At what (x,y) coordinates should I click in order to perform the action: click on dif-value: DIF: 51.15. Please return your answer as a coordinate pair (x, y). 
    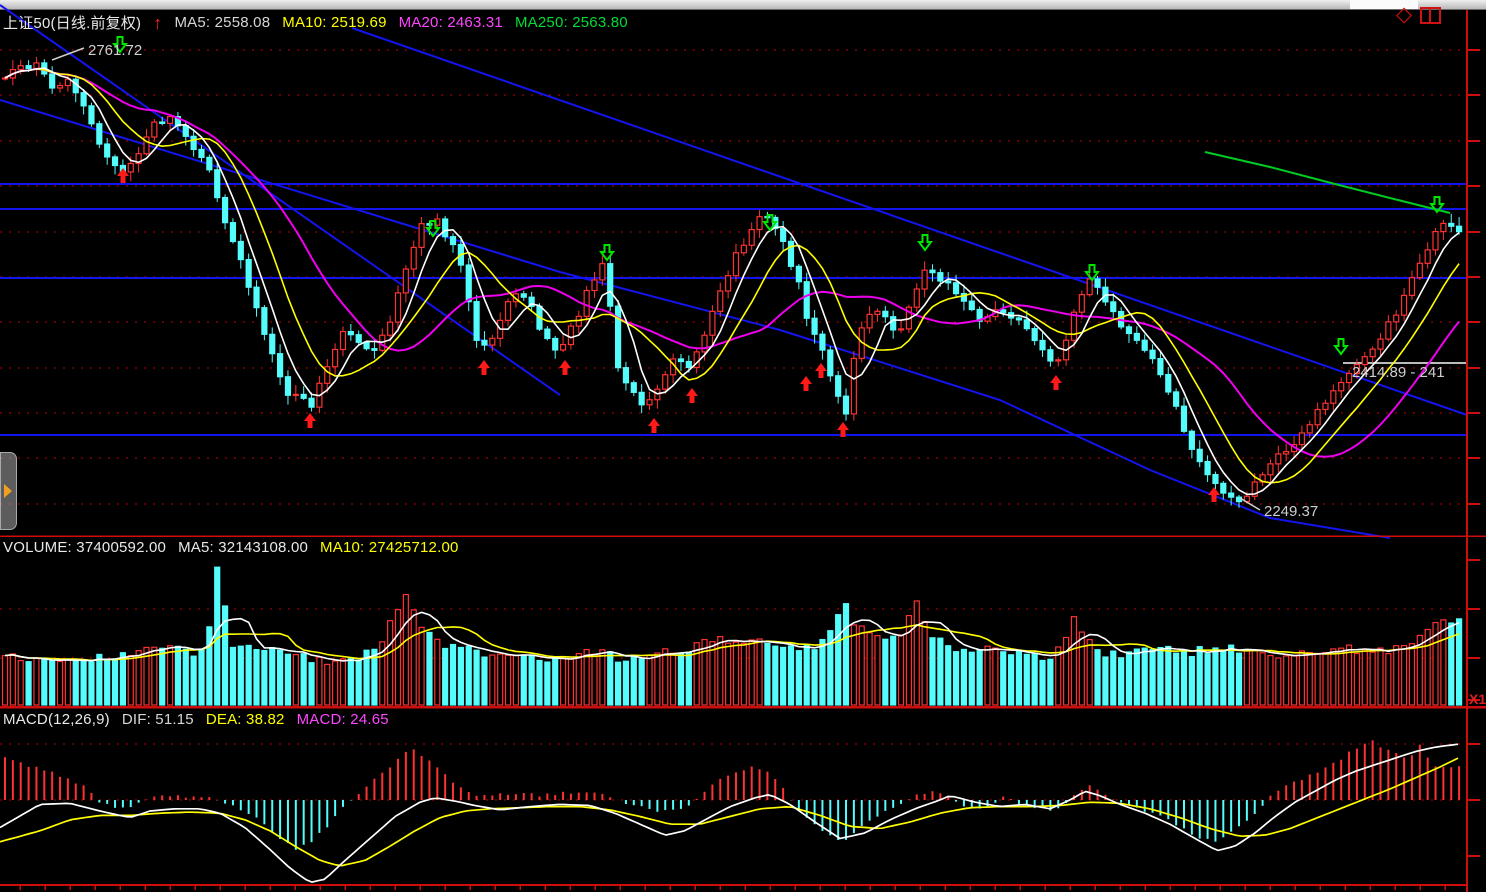
    Looking at the image, I should click on (157, 719).